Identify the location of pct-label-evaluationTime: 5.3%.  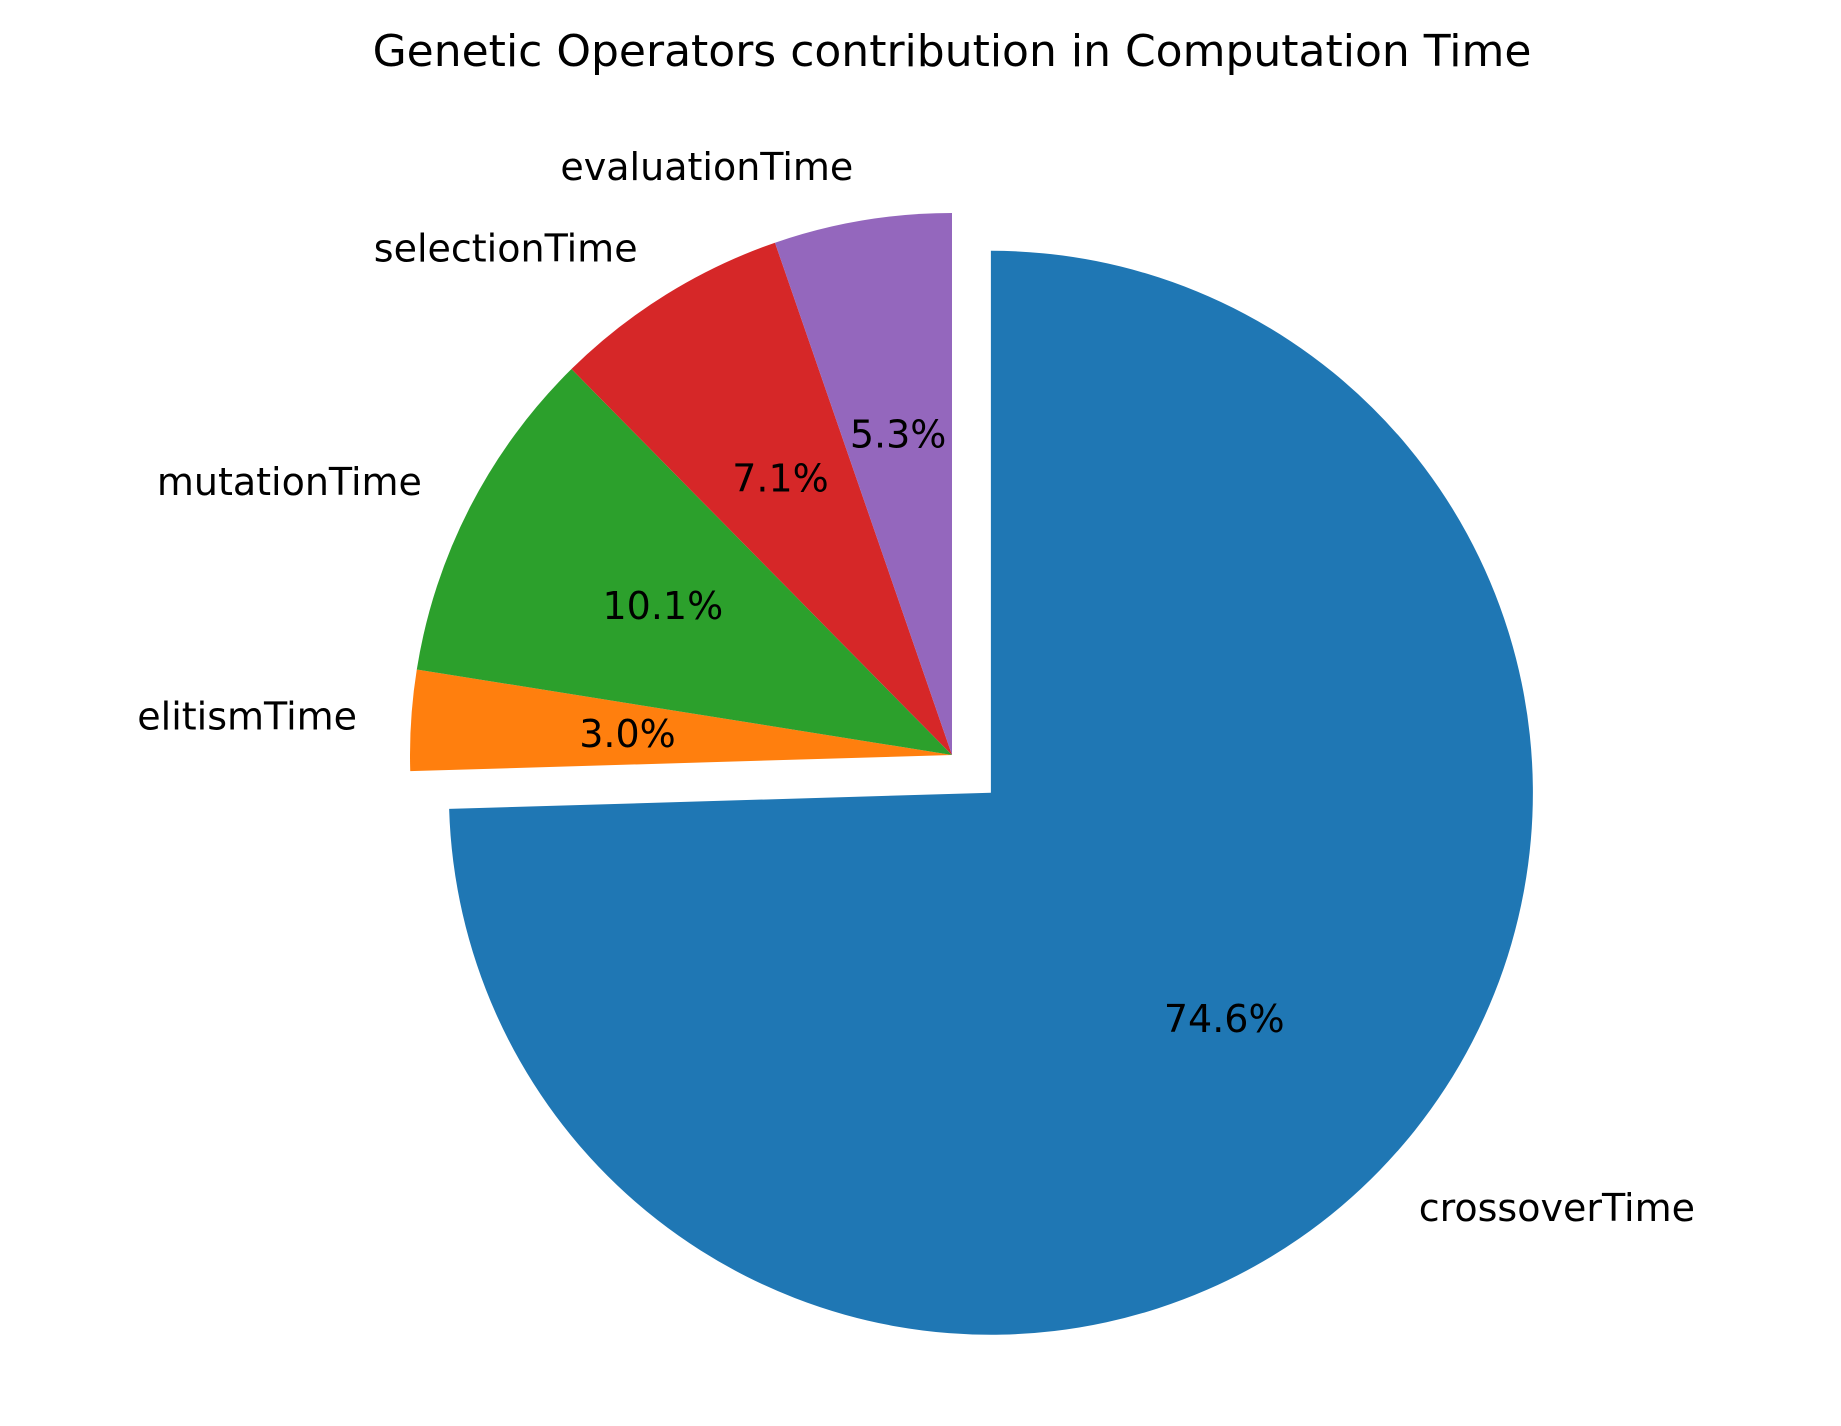
(898, 434).